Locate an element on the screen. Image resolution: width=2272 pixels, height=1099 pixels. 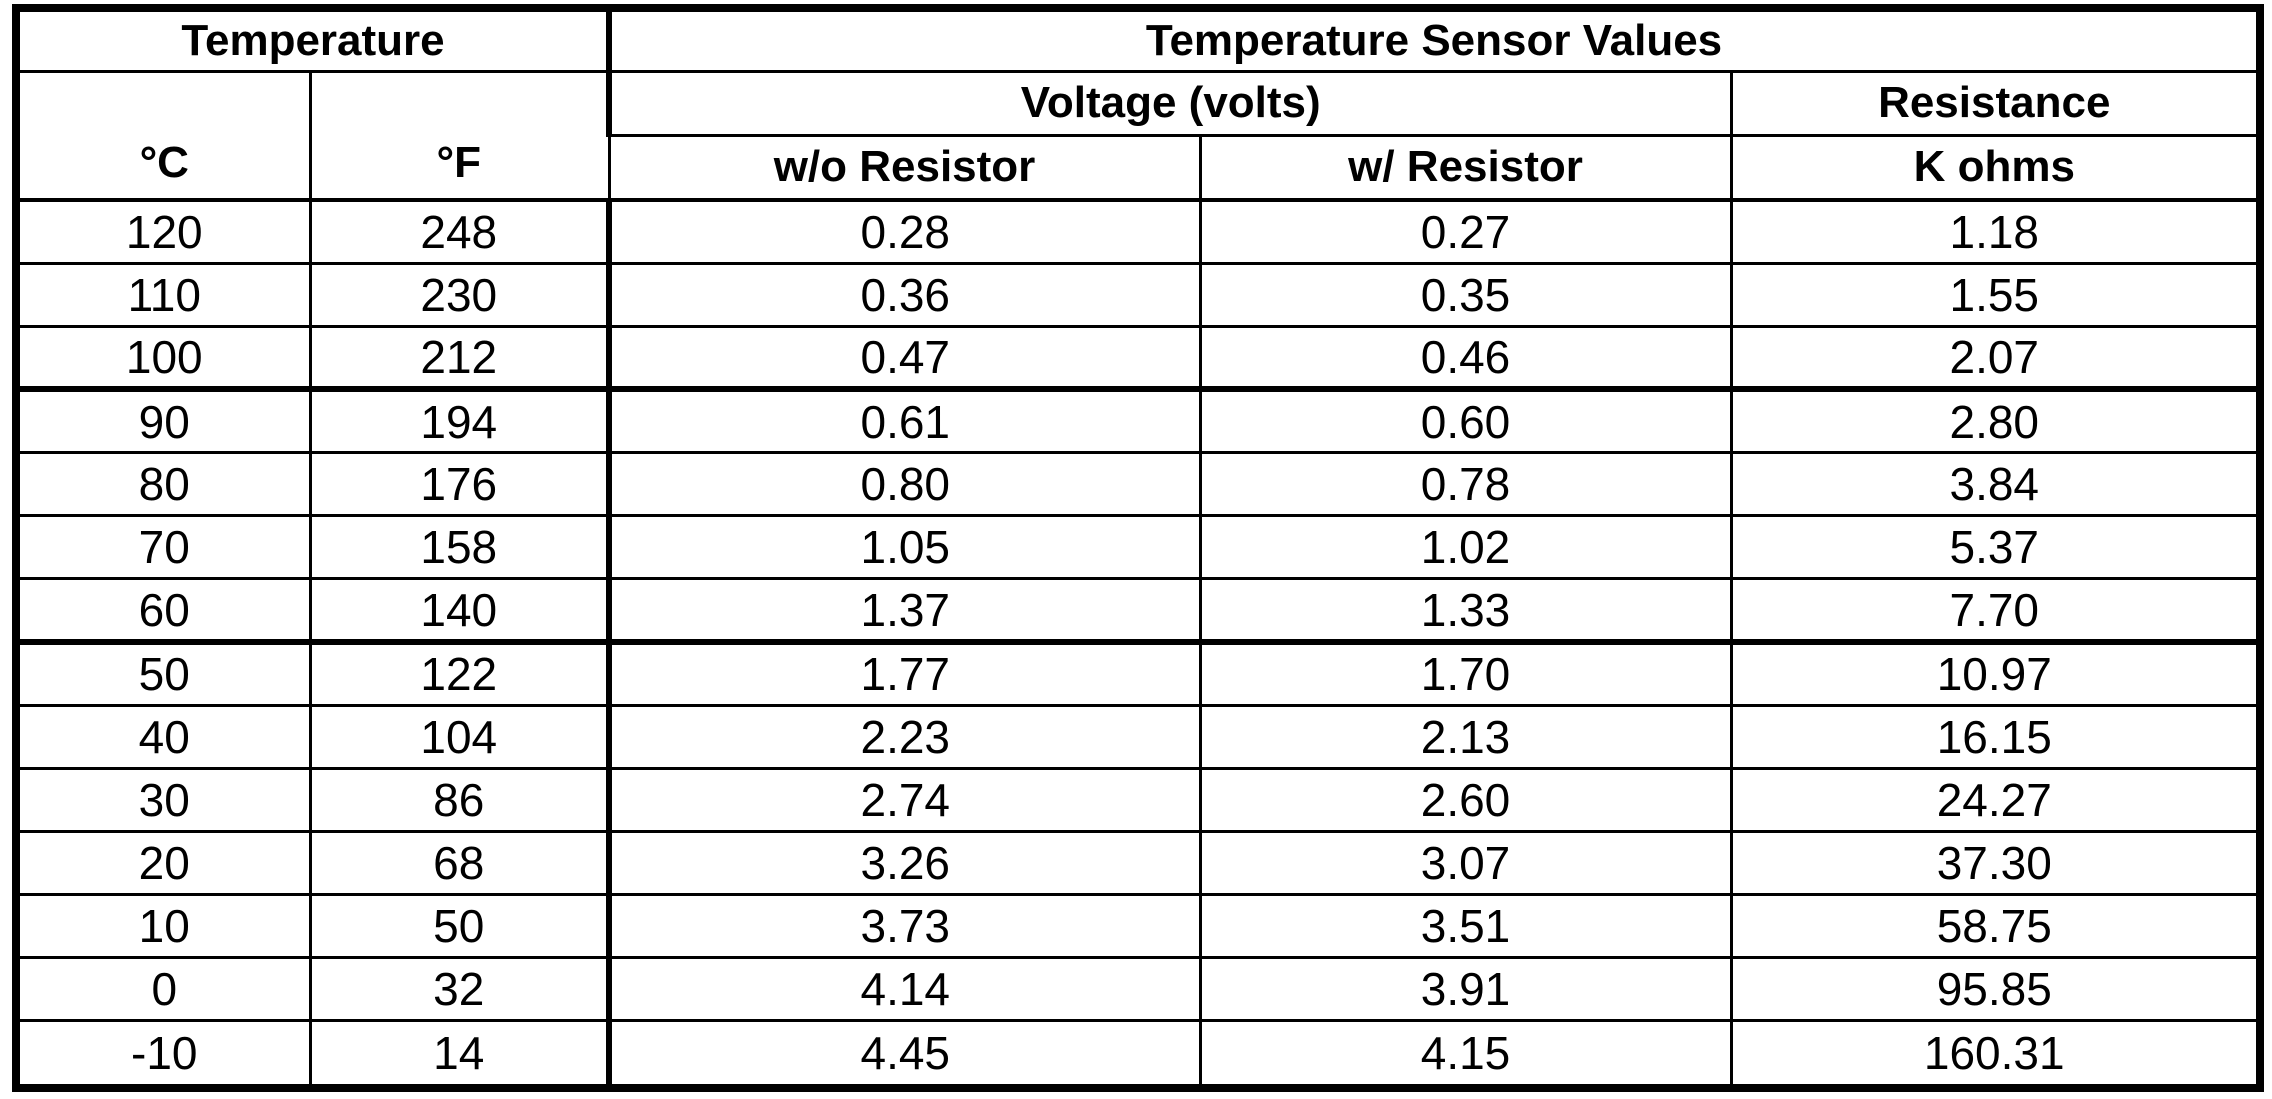
table-row: 30 86 2.74 2.60 24.27 is located at coordinates (1138, 799).